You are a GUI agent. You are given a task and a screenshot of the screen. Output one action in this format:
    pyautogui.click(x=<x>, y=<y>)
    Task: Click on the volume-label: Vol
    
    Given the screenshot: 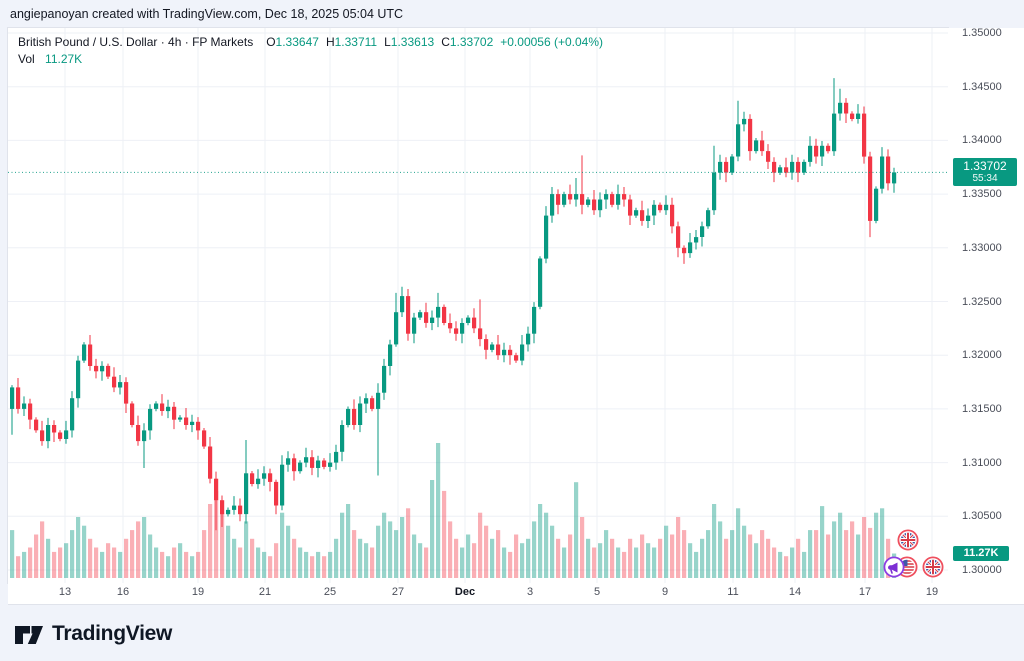 What is the action you would take?
    pyautogui.click(x=26, y=59)
    